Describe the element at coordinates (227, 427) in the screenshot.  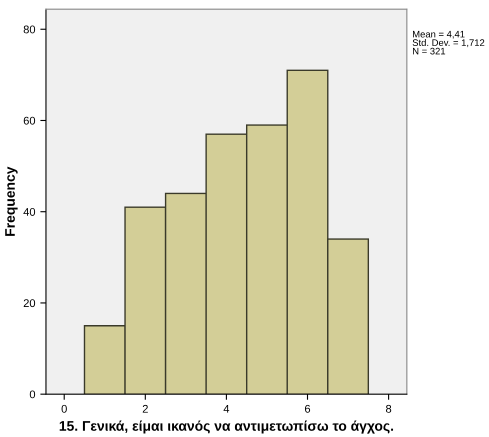
I see `x-axis-title: 15. Γενικά, είμαι ικανός να αντιμετωπίσω το άγχος.` at that location.